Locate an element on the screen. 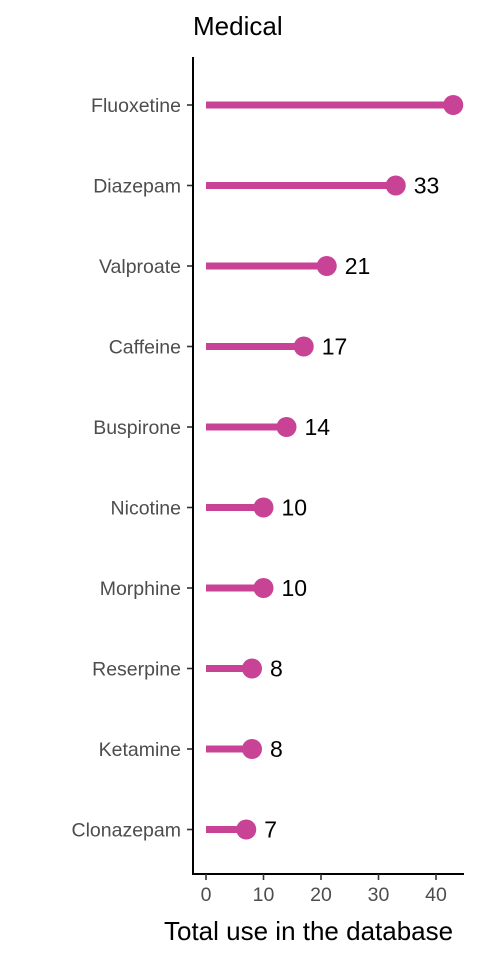 Image resolution: width=480 pixels, height=960 pixels. data-label: 14 is located at coordinates (318, 427).